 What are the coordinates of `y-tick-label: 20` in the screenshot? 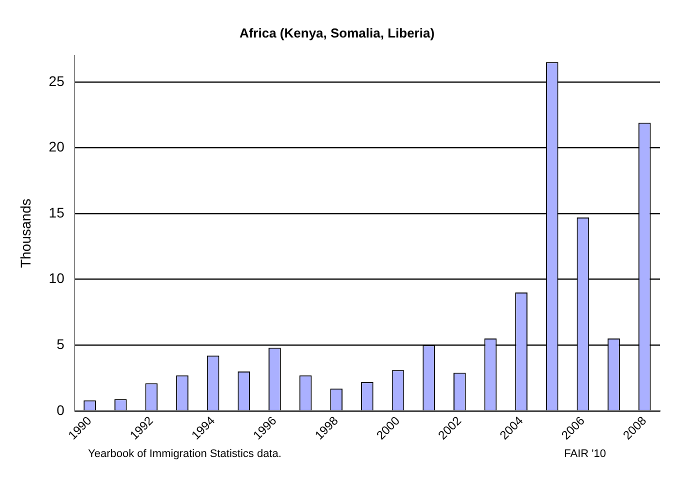 It's located at (56, 146).